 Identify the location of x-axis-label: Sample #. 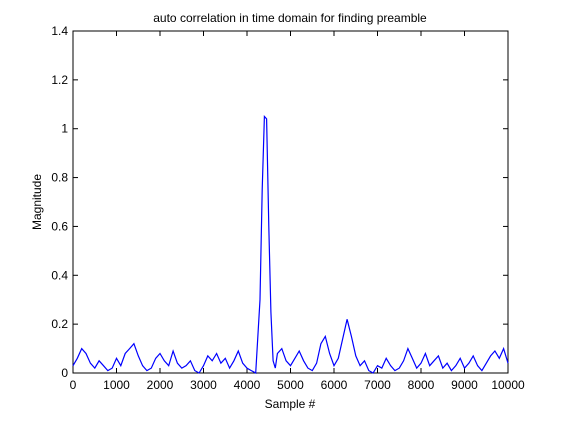
(290, 404).